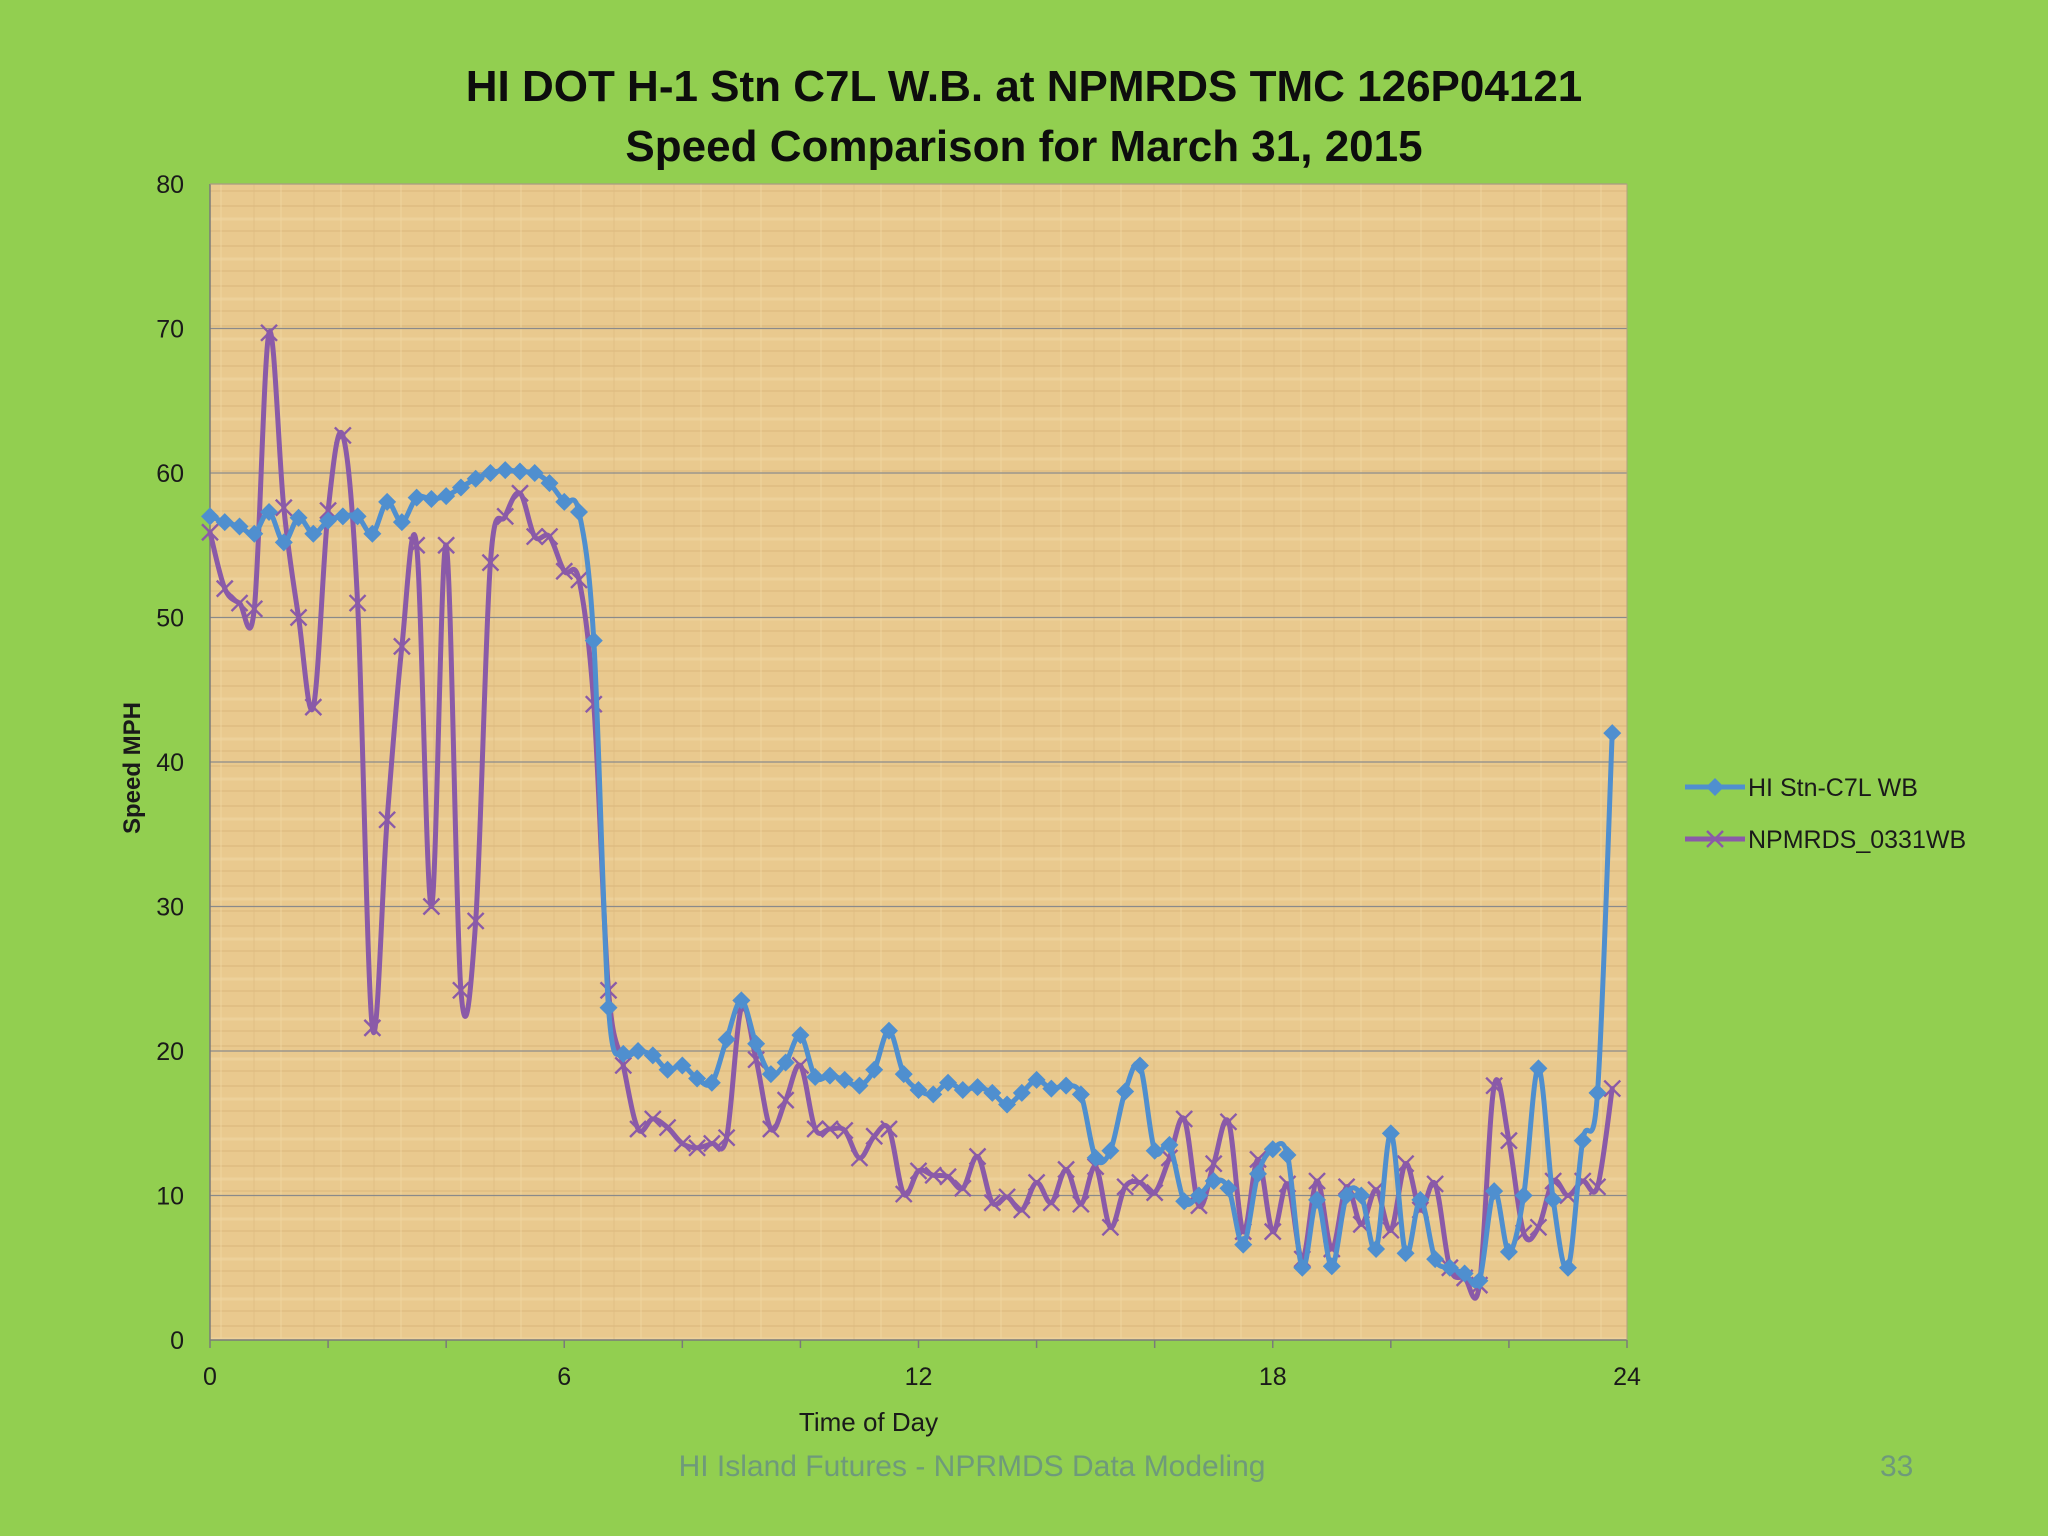 The image size is (2048, 1536). Describe the element at coordinates (1801, 788) in the screenshot. I see `legend-item: HI Stn-C7L WB` at that location.